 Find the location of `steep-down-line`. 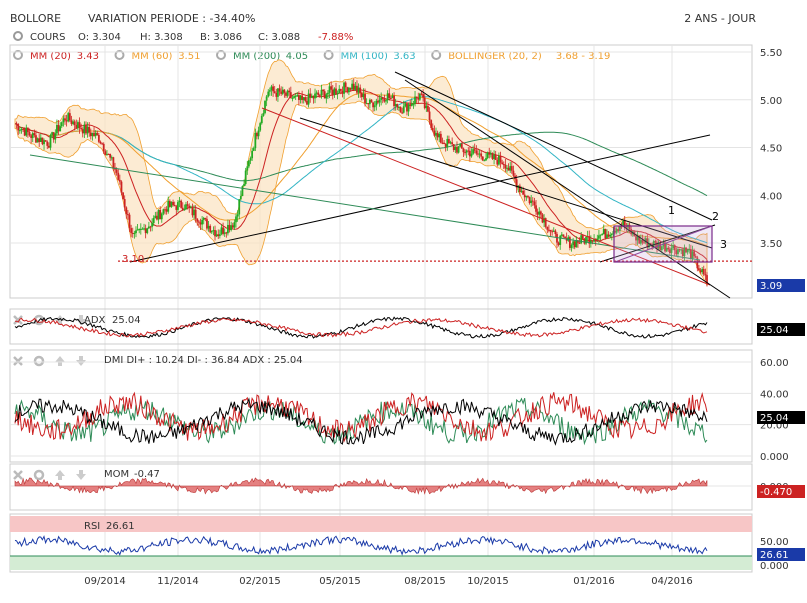

steep-down-line is located at coordinates (567, 189).